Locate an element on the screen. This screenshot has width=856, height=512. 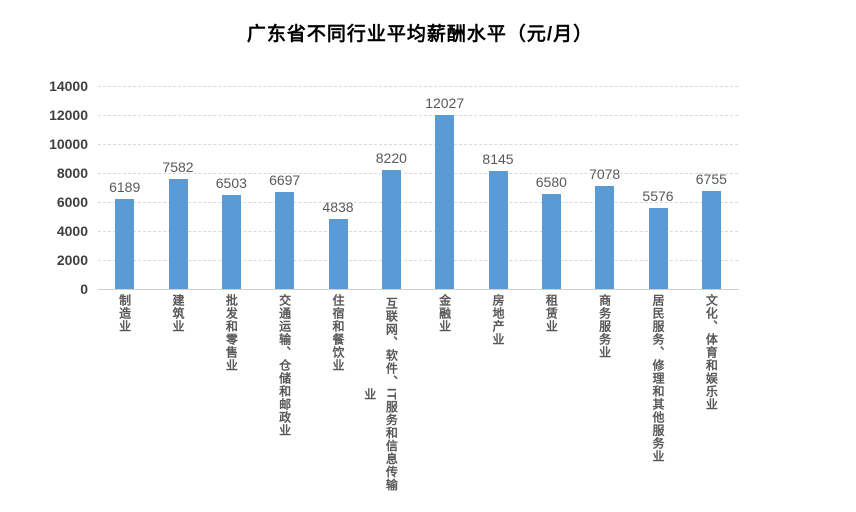
category-label: 居民服务、修理和其他服务业 is located at coordinates (658, 378).